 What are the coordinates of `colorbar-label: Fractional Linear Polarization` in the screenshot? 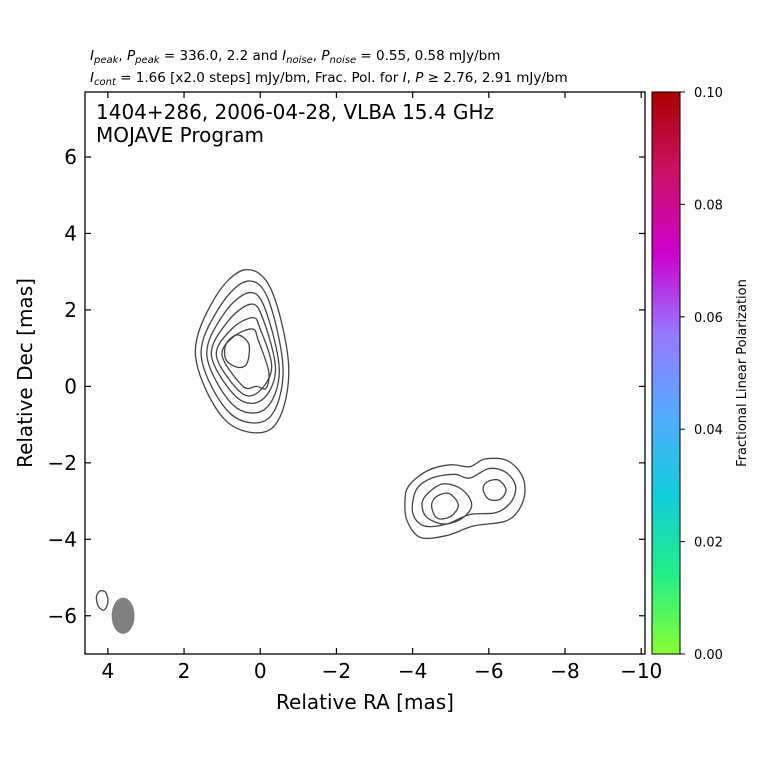 It's located at (742, 373).